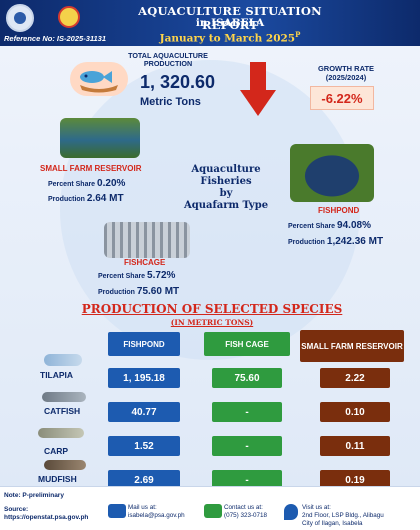 The width and height of the screenshot is (420, 530). What do you see at coordinates (156, 511) in the screenshot?
I see `mail-contact: Mail us at: isabela@psa.gov.ph` at bounding box center [156, 511].